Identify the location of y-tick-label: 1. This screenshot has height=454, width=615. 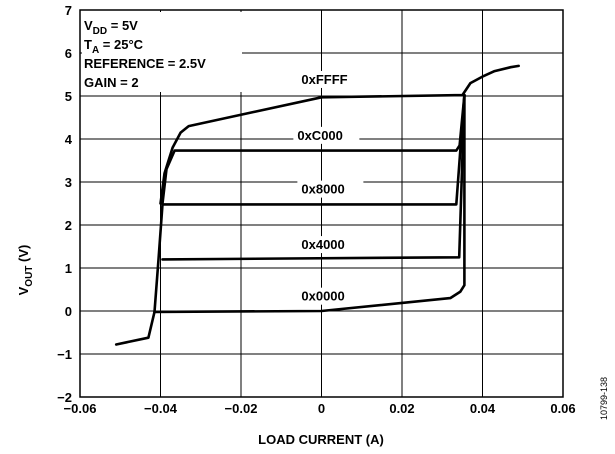
(68, 268).